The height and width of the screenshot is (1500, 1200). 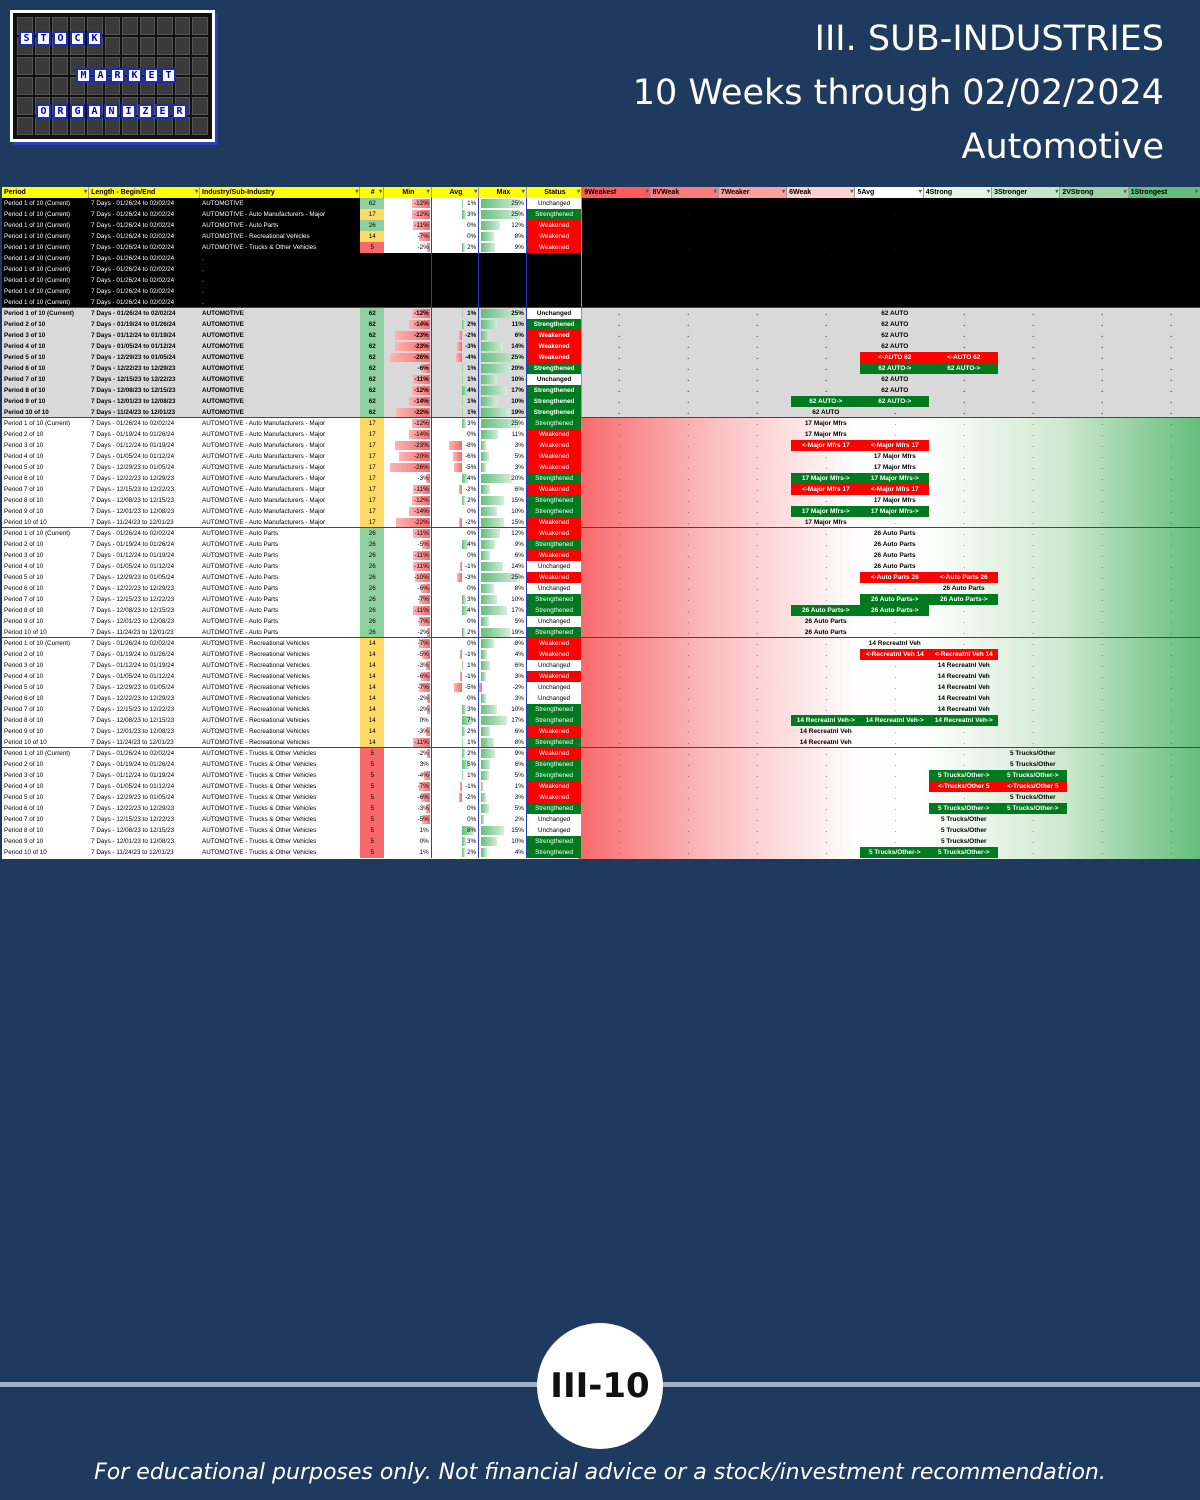 I want to click on column-header: Status, so click(x=554, y=192).